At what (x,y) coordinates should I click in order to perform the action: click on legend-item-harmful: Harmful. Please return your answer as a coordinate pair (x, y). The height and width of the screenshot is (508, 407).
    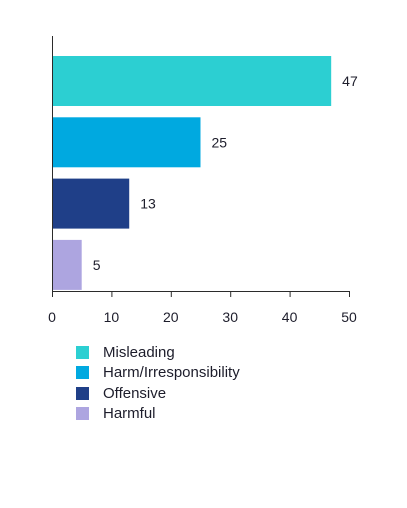
    Looking at the image, I should click on (158, 413).